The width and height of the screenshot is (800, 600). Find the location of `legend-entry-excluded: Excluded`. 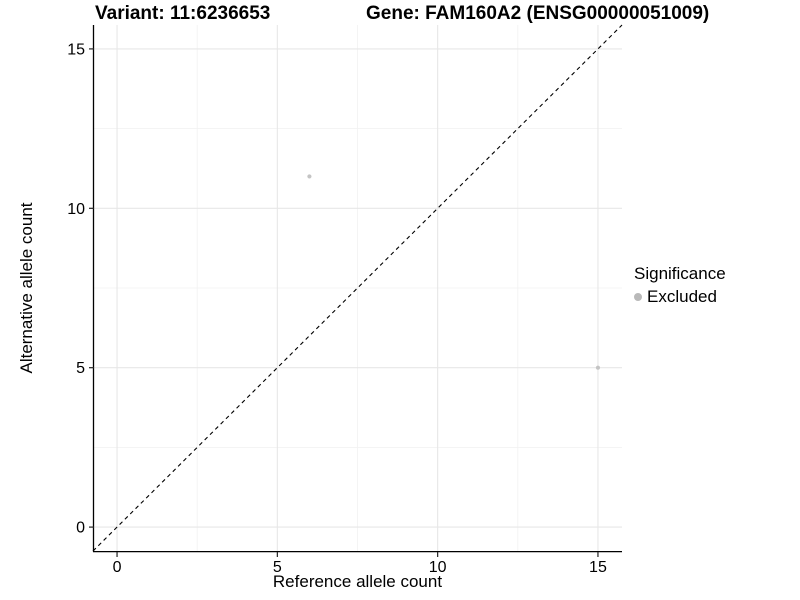

legend-entry-excluded: Excluded is located at coordinates (680, 297).